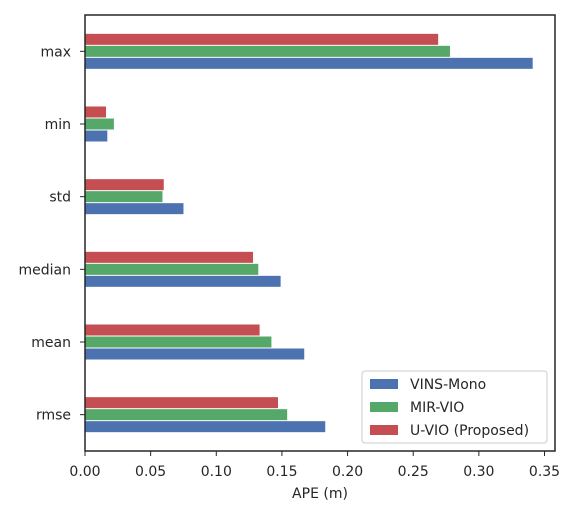 This screenshot has width=578, height=508. I want to click on bar-vins-mono-std, so click(134, 209).